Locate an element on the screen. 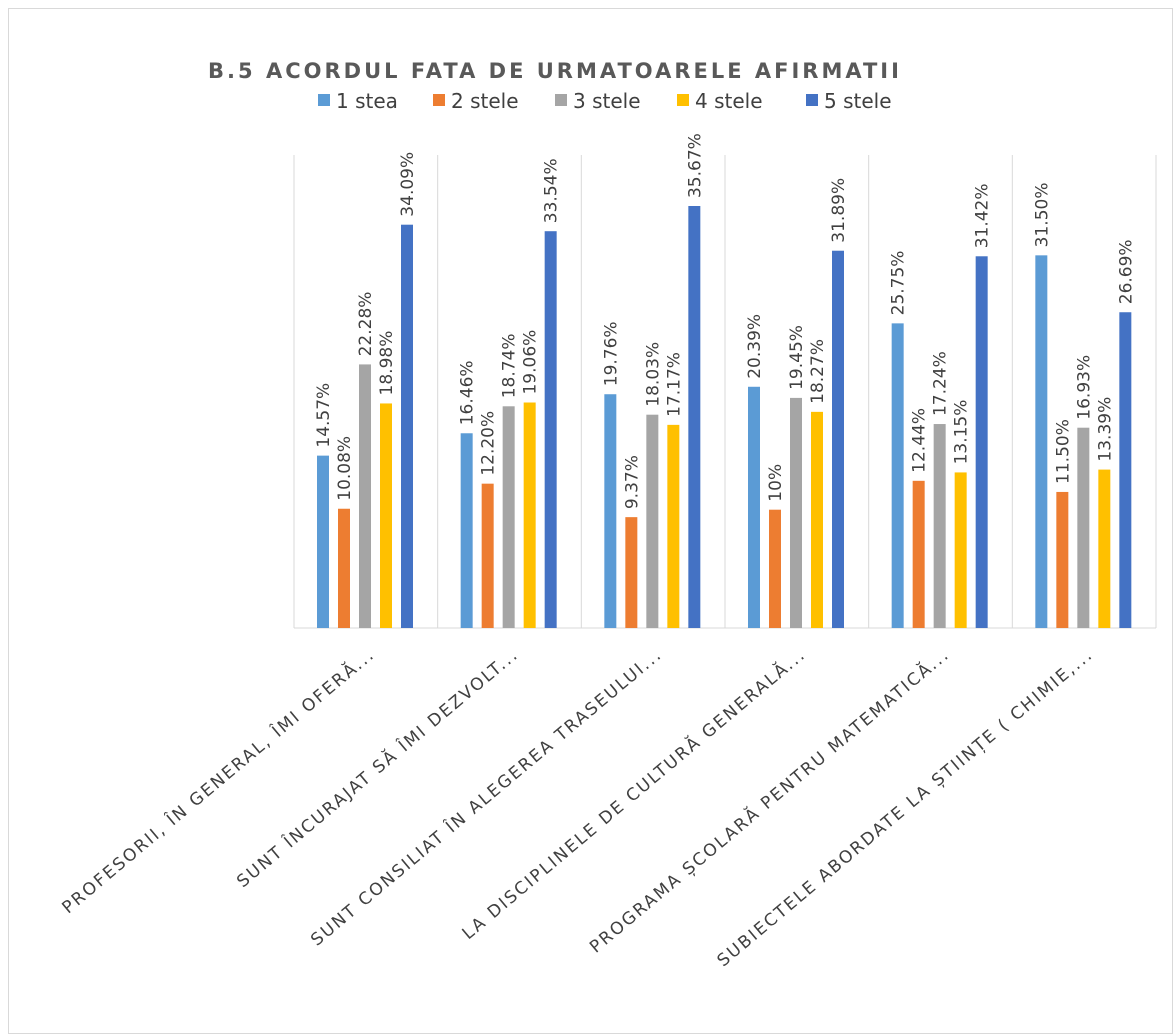  value-label: 10% is located at coordinates (776, 483).